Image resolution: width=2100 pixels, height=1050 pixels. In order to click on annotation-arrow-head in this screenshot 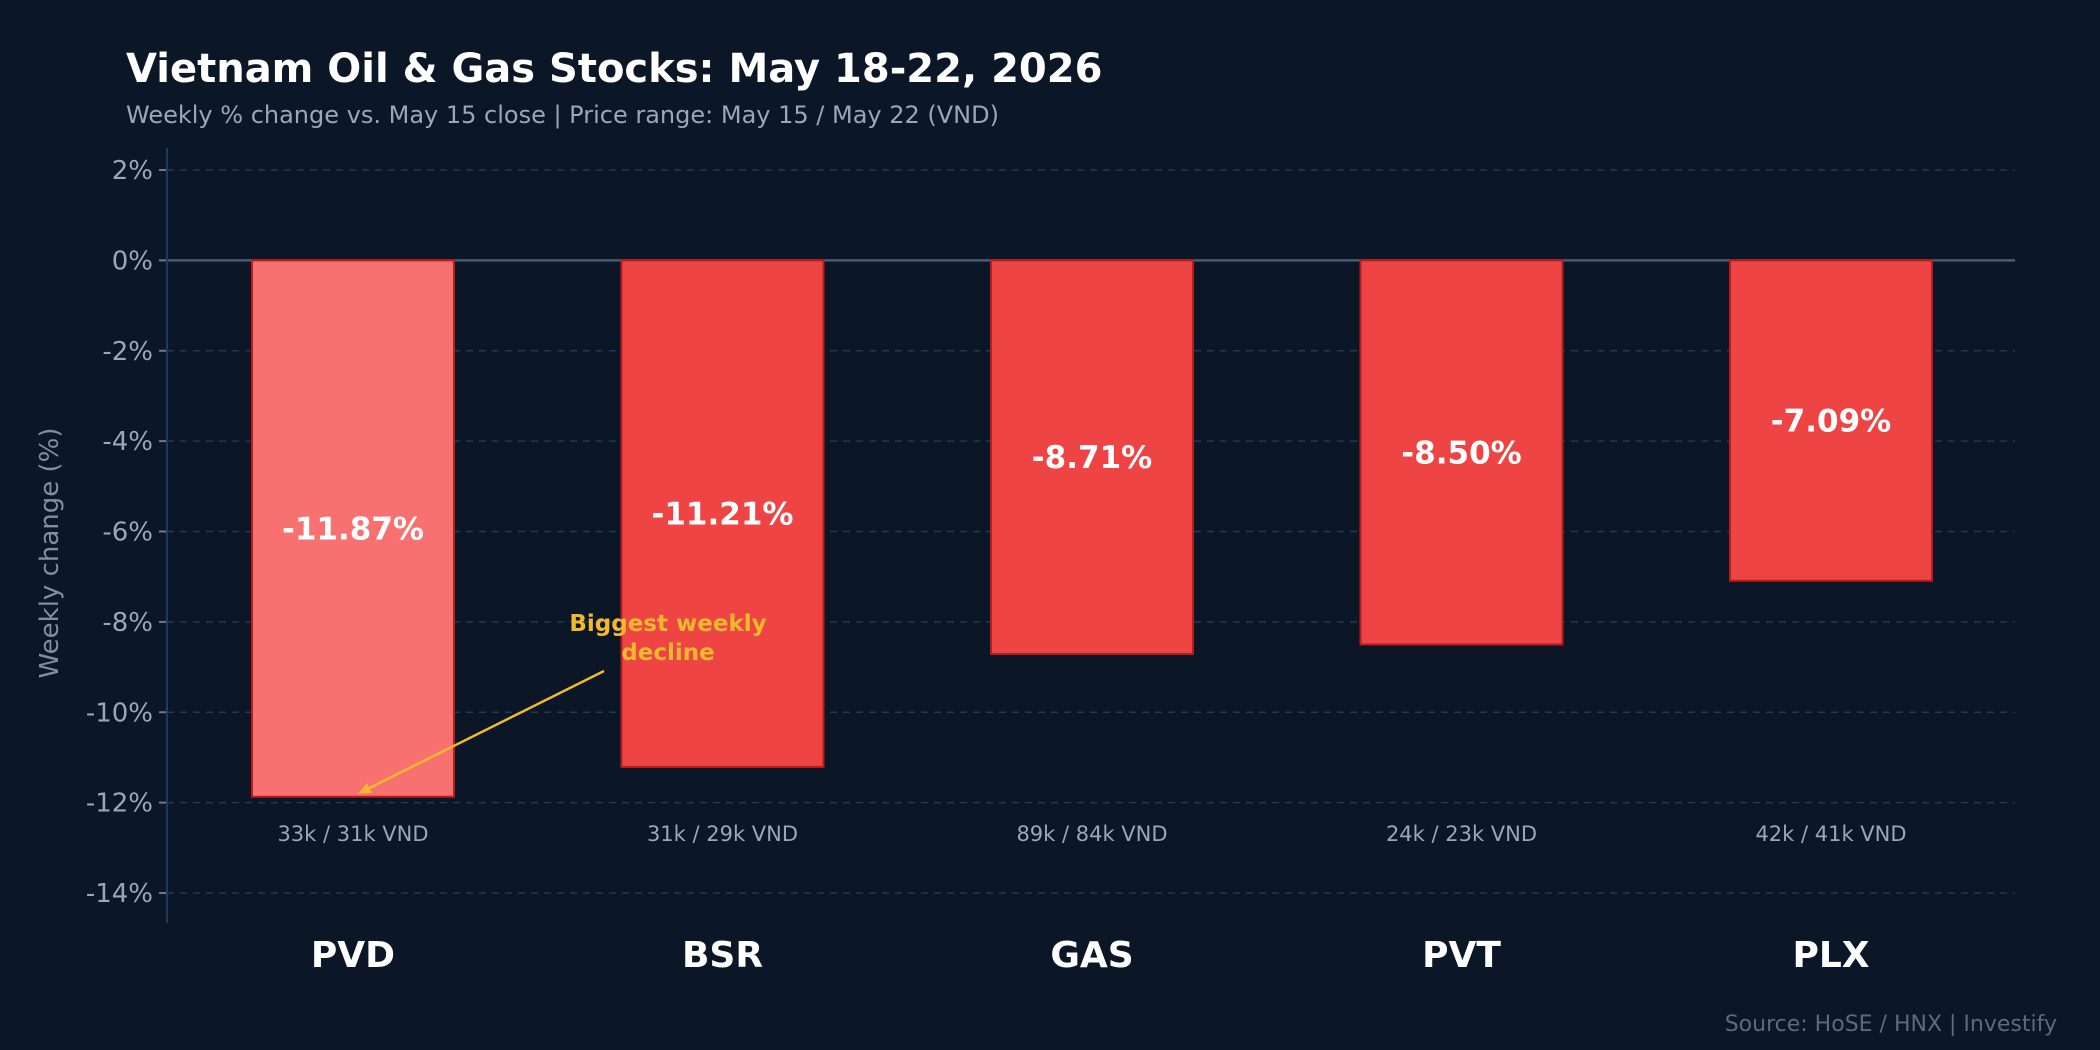, I will do `click(365, 788)`.